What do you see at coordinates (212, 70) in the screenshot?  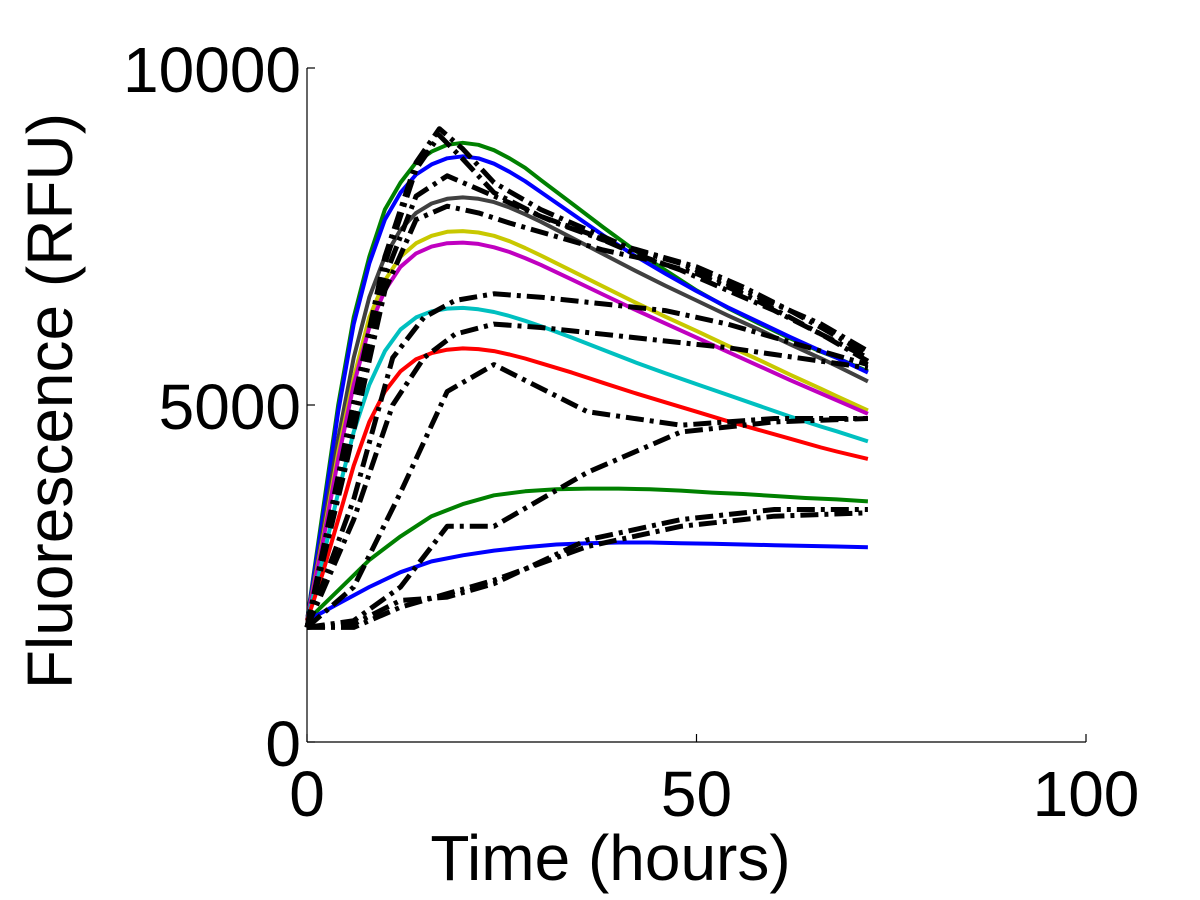 I see `y-tick-label: 10000` at bounding box center [212, 70].